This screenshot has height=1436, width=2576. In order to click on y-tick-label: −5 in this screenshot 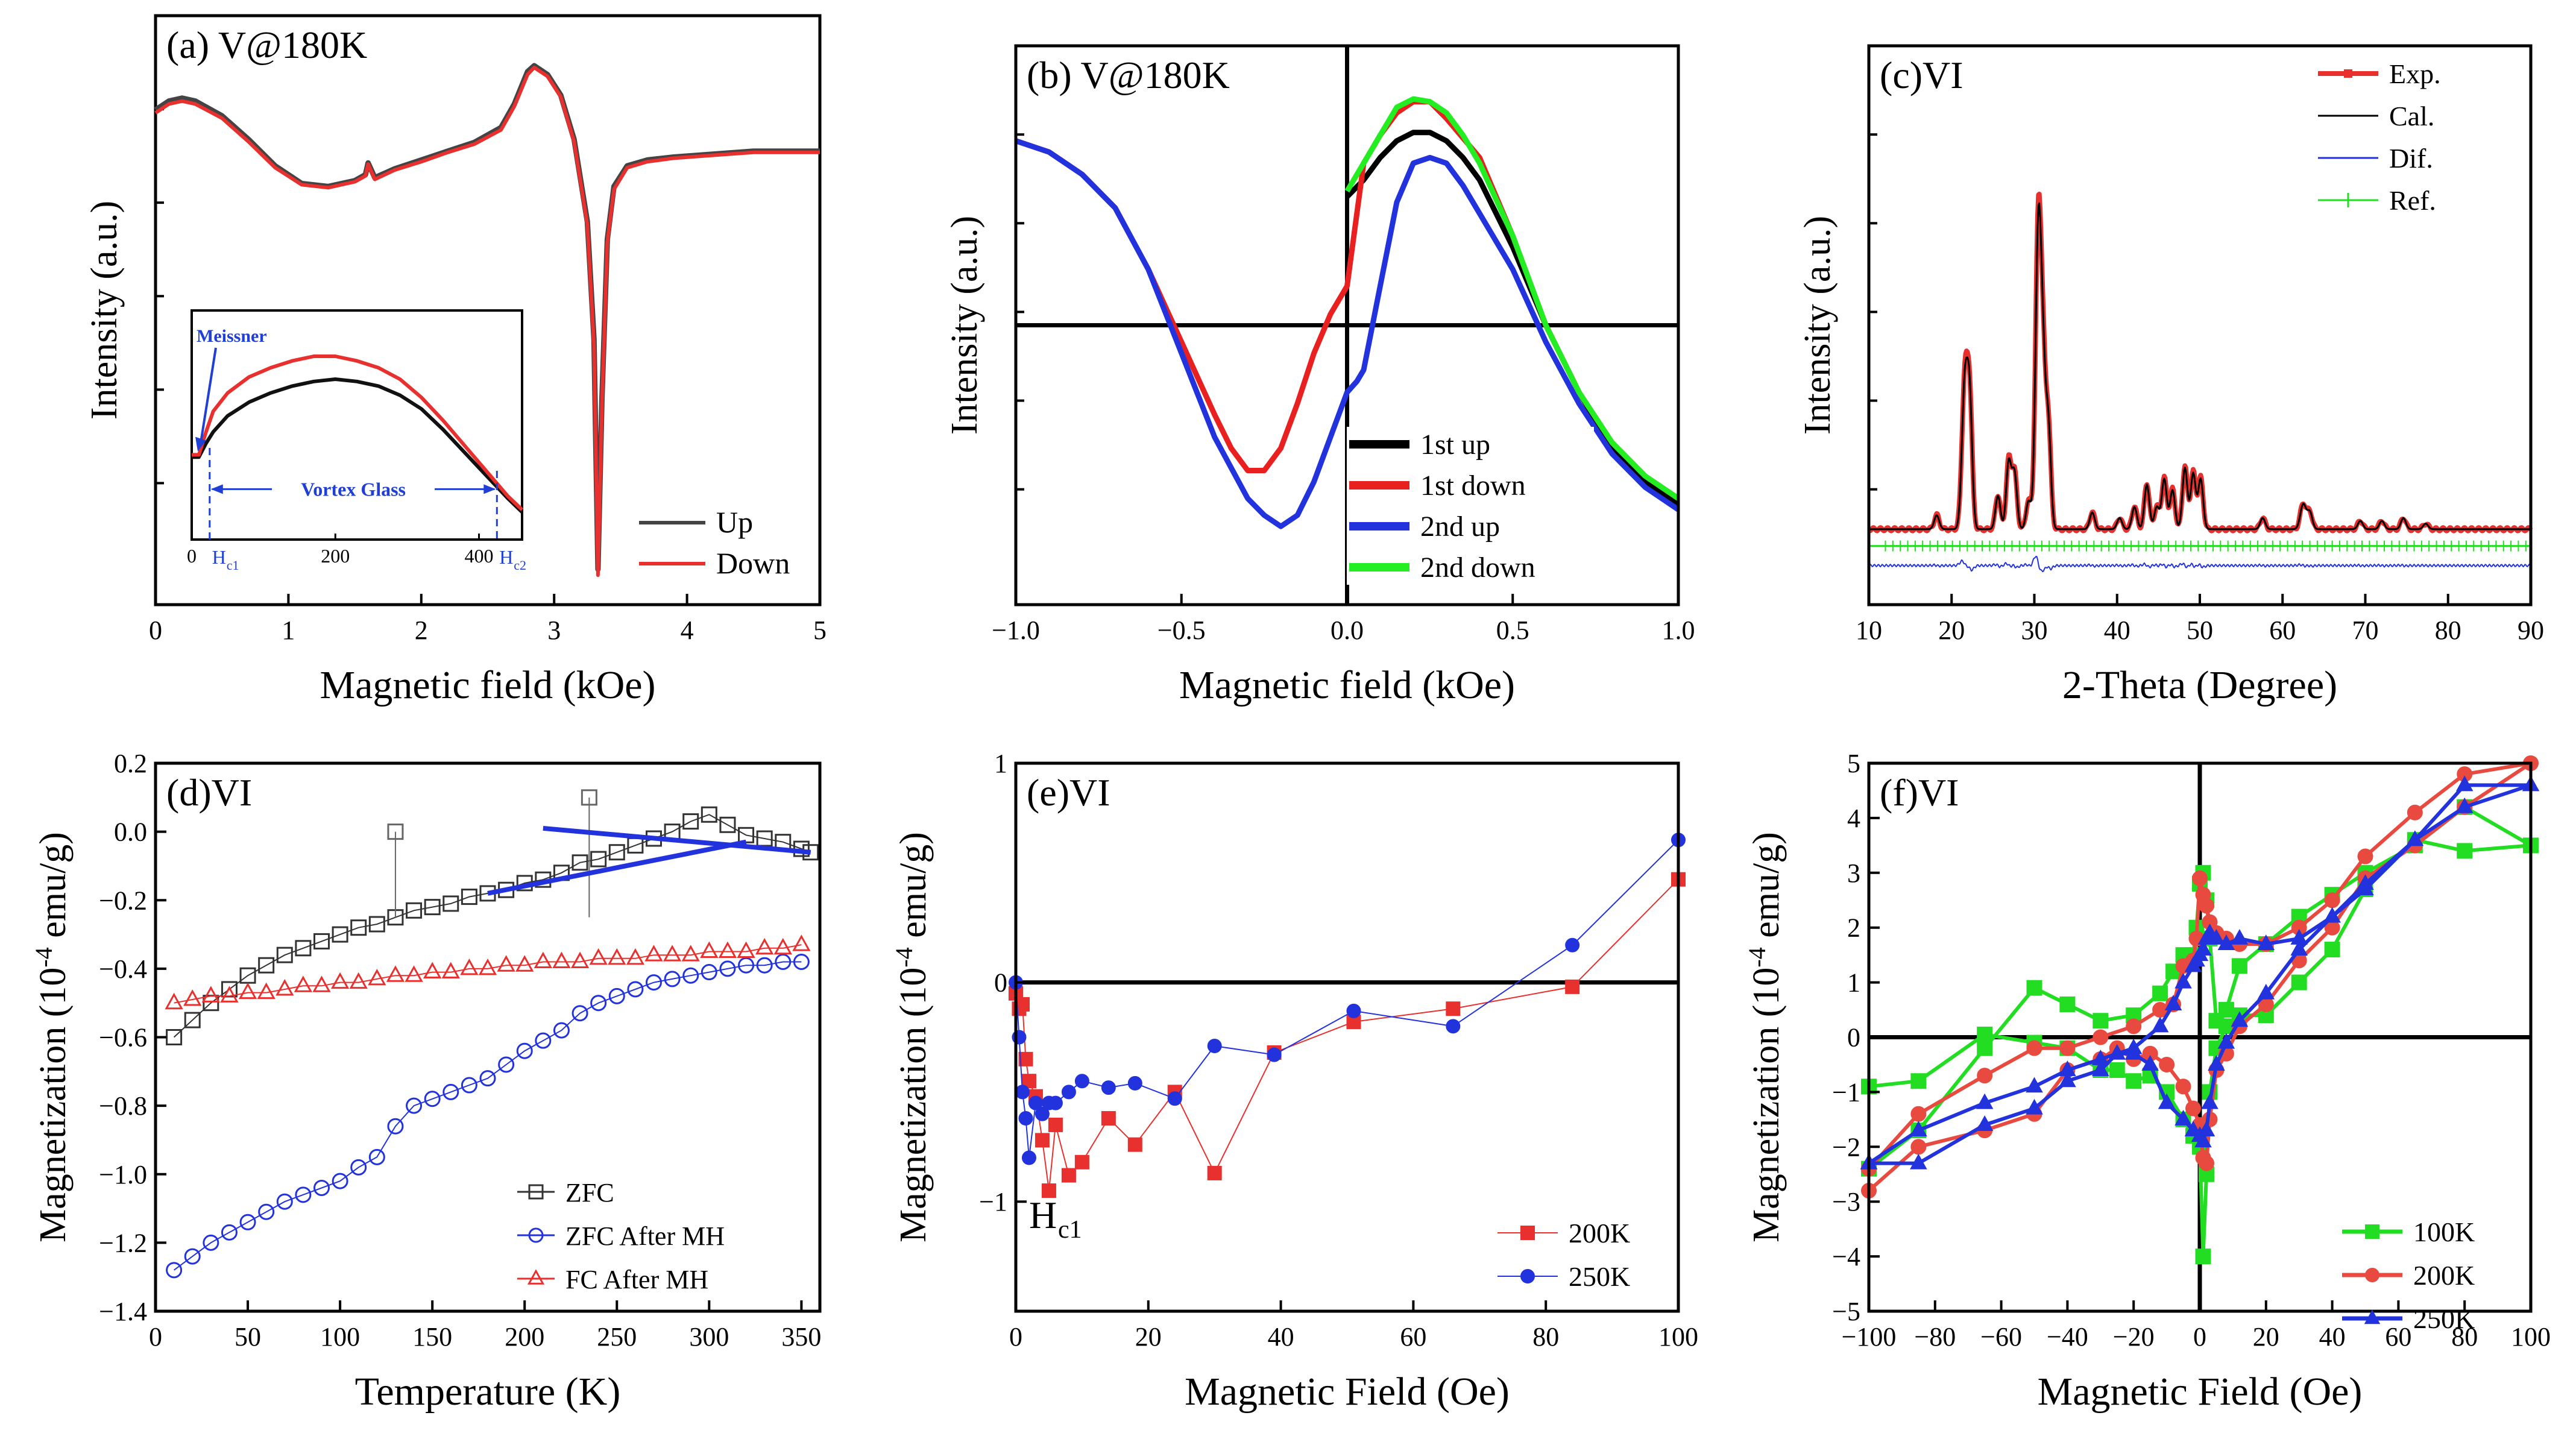, I will do `click(1846, 1311)`.